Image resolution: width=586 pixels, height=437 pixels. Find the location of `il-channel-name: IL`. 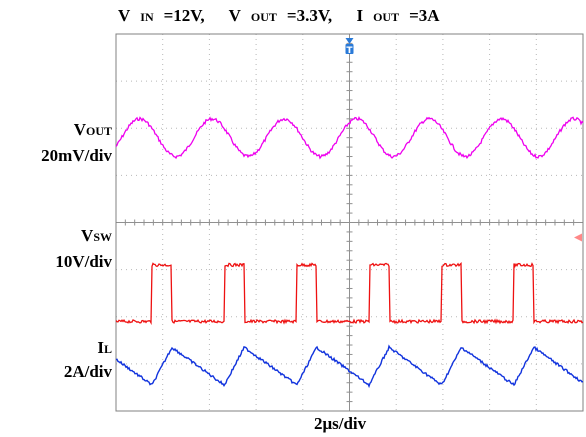

il-channel-name: IL is located at coordinates (104, 347).